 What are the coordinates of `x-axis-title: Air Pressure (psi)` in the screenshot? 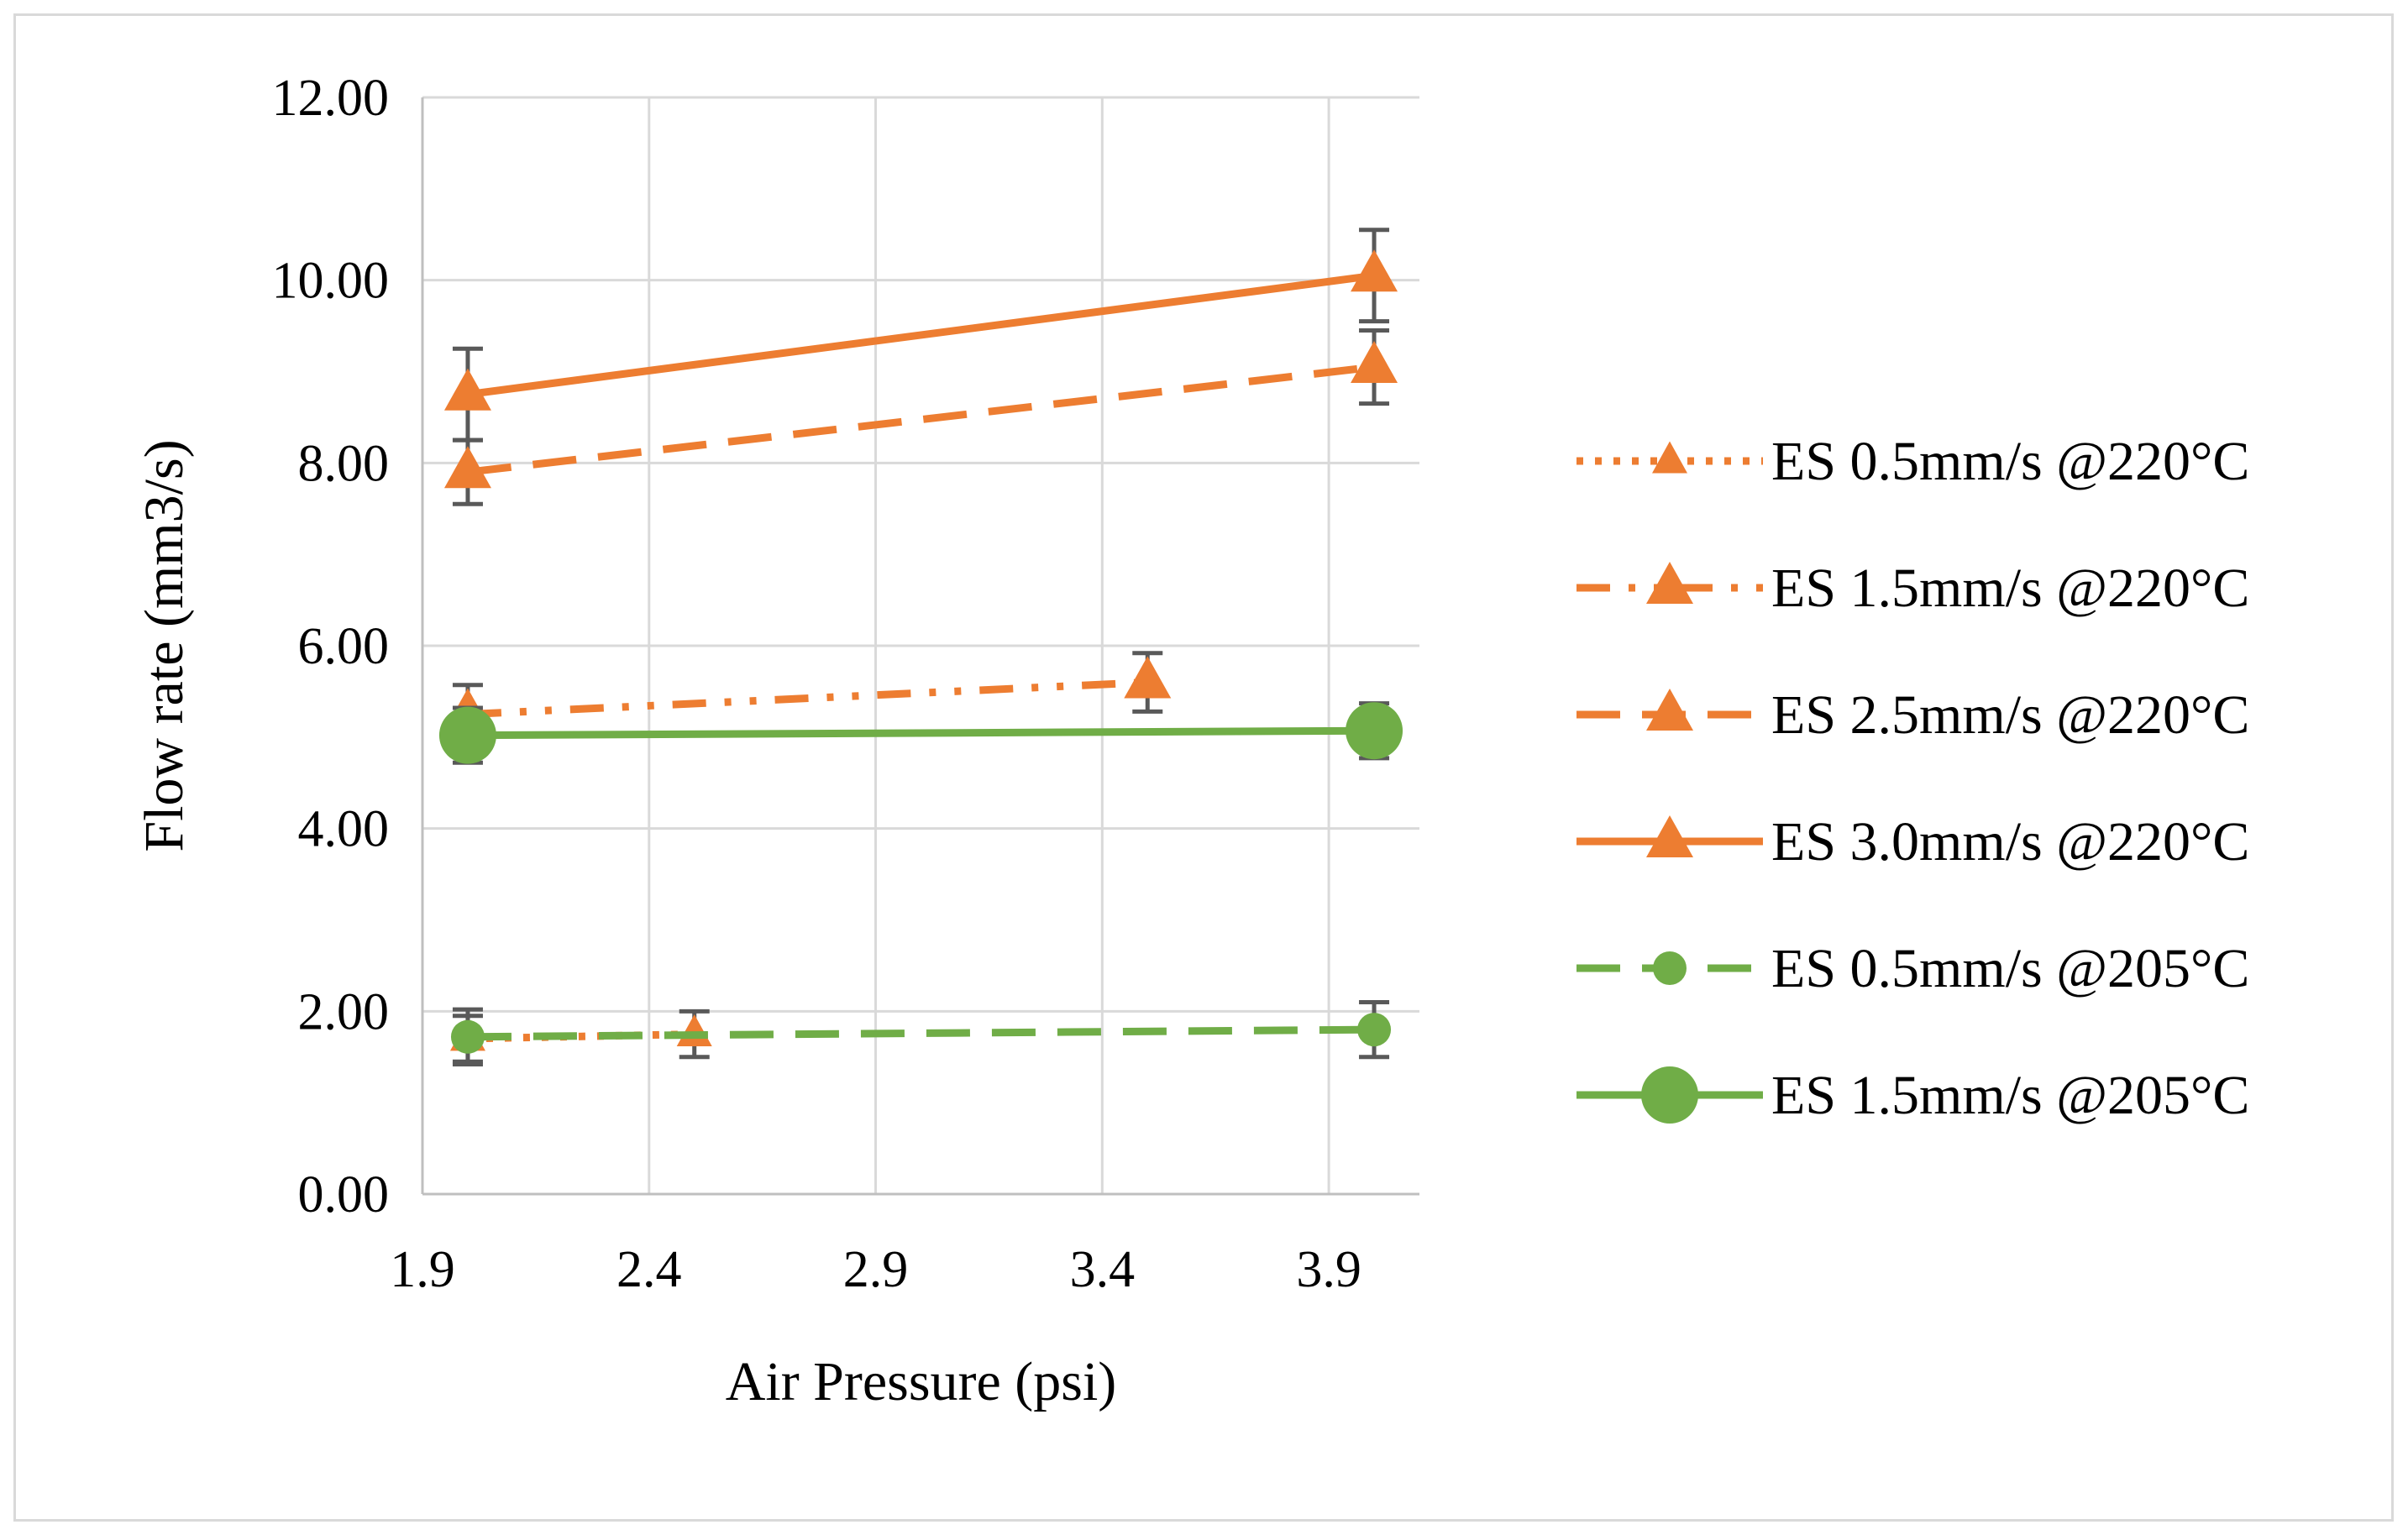 It's located at (921, 1381).